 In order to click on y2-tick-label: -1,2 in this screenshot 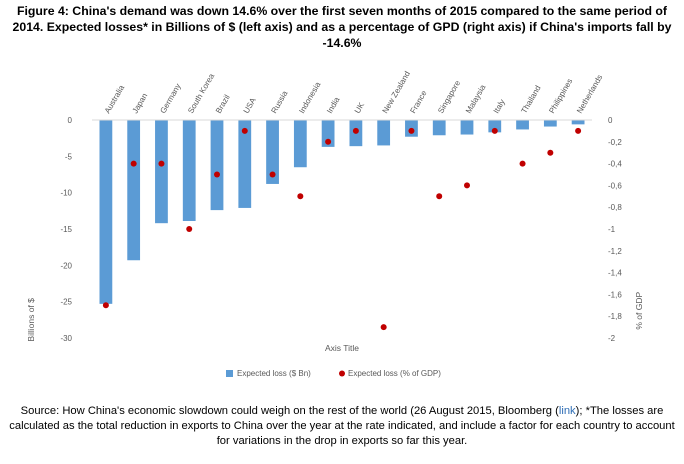, I will do `click(615, 251)`.